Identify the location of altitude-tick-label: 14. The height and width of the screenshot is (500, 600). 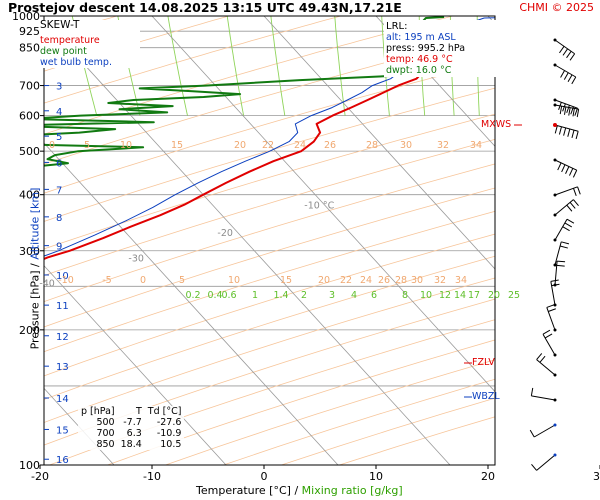
(62, 399).